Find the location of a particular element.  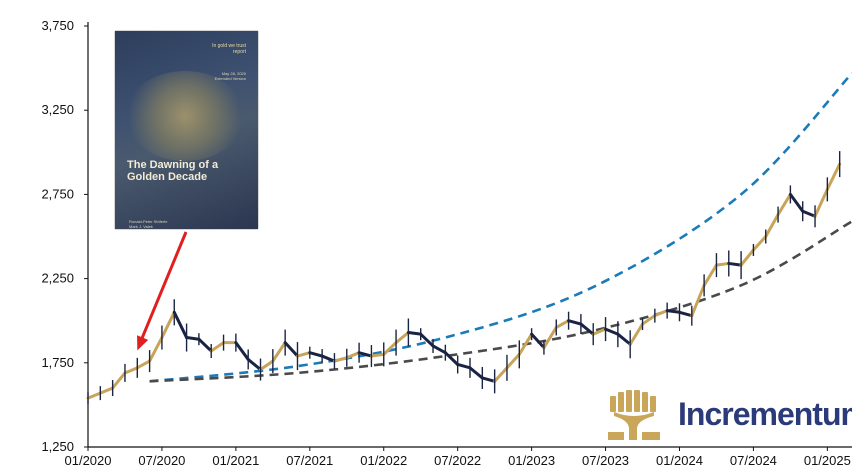

cover-subtitle-line2: Extended Version is located at coordinates (230, 78).